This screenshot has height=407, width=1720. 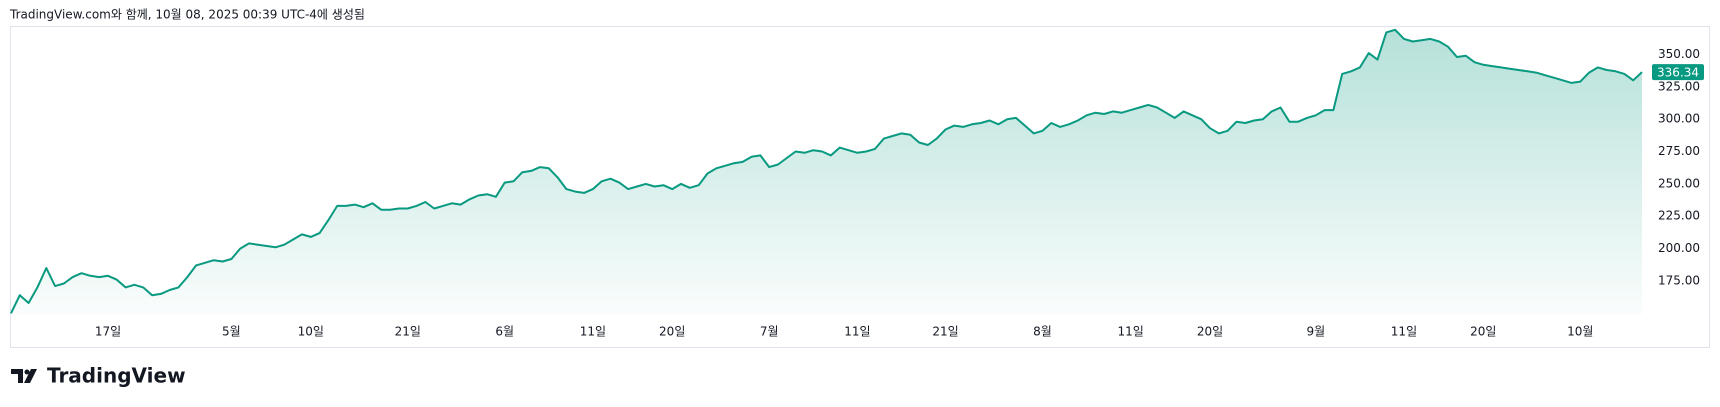 I want to click on last-price-label: 336.34, so click(x=1678, y=73).